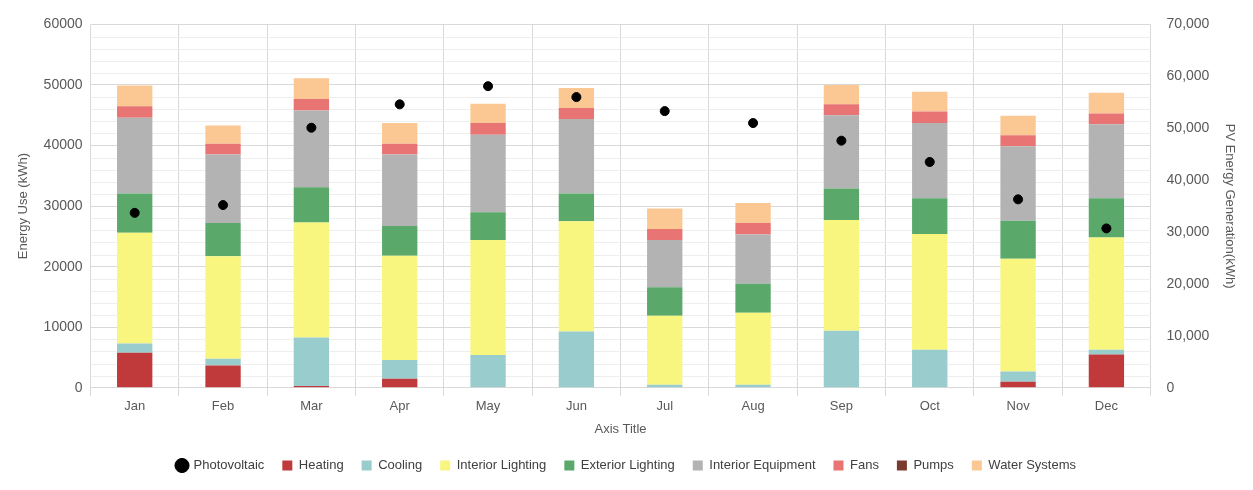 The width and height of the screenshot is (1253, 490). I want to click on legend-label: Interior Lighting, so click(501, 465).